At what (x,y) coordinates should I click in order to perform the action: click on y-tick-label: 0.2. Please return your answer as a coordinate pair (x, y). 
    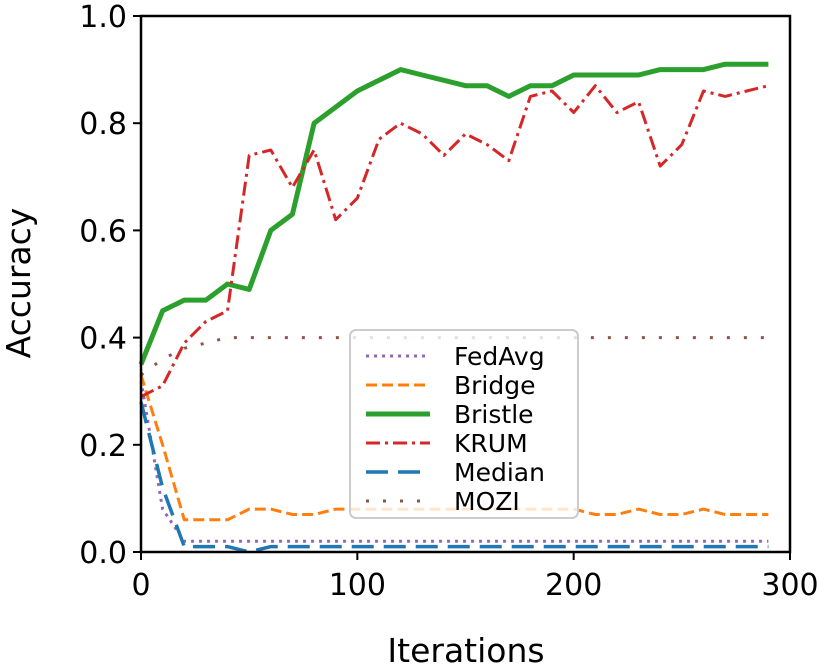
    Looking at the image, I should click on (103, 446).